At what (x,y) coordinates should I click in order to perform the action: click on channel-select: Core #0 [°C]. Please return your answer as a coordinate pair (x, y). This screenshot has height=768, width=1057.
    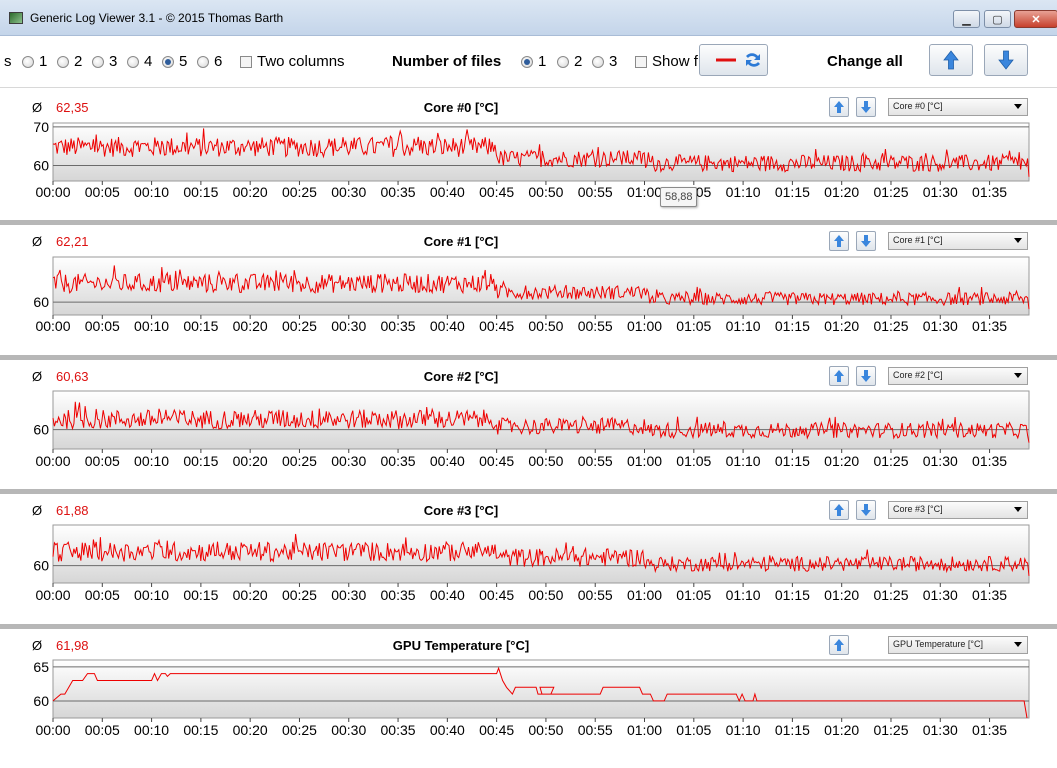
    Looking at the image, I should click on (958, 107).